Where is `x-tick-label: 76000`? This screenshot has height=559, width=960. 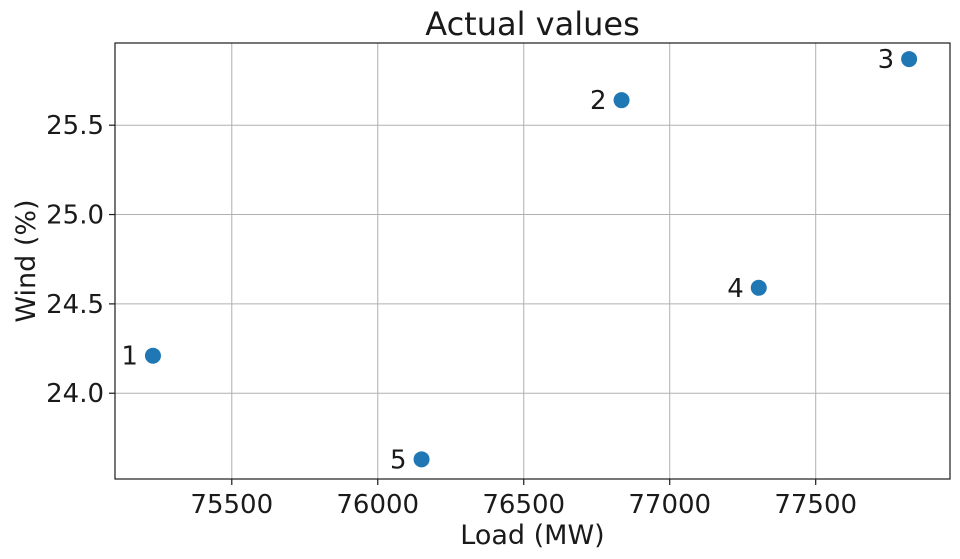 x-tick-label: 76000 is located at coordinates (377, 505).